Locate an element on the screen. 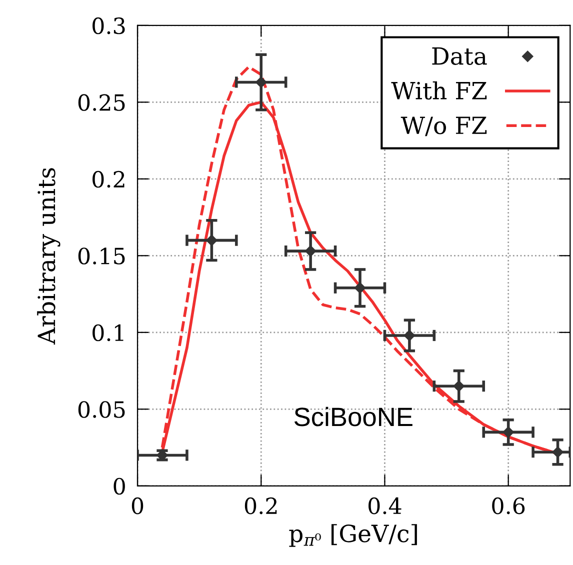 This screenshot has width=573, height=565. y-tick-label: 0.2 is located at coordinates (108, 179).